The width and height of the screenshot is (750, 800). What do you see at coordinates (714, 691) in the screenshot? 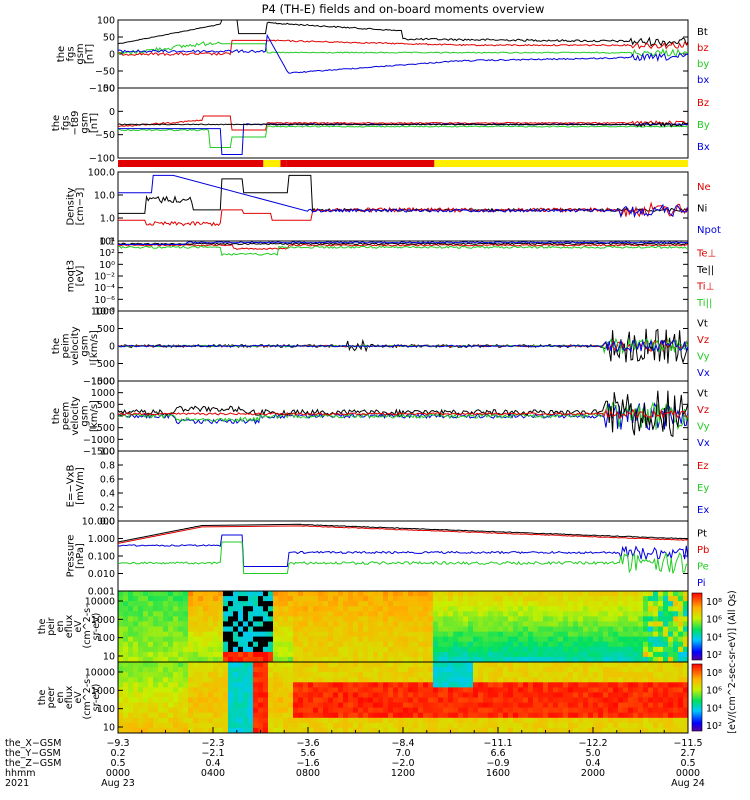
I see `colorbar-tick-label: 10⁶` at bounding box center [714, 691].